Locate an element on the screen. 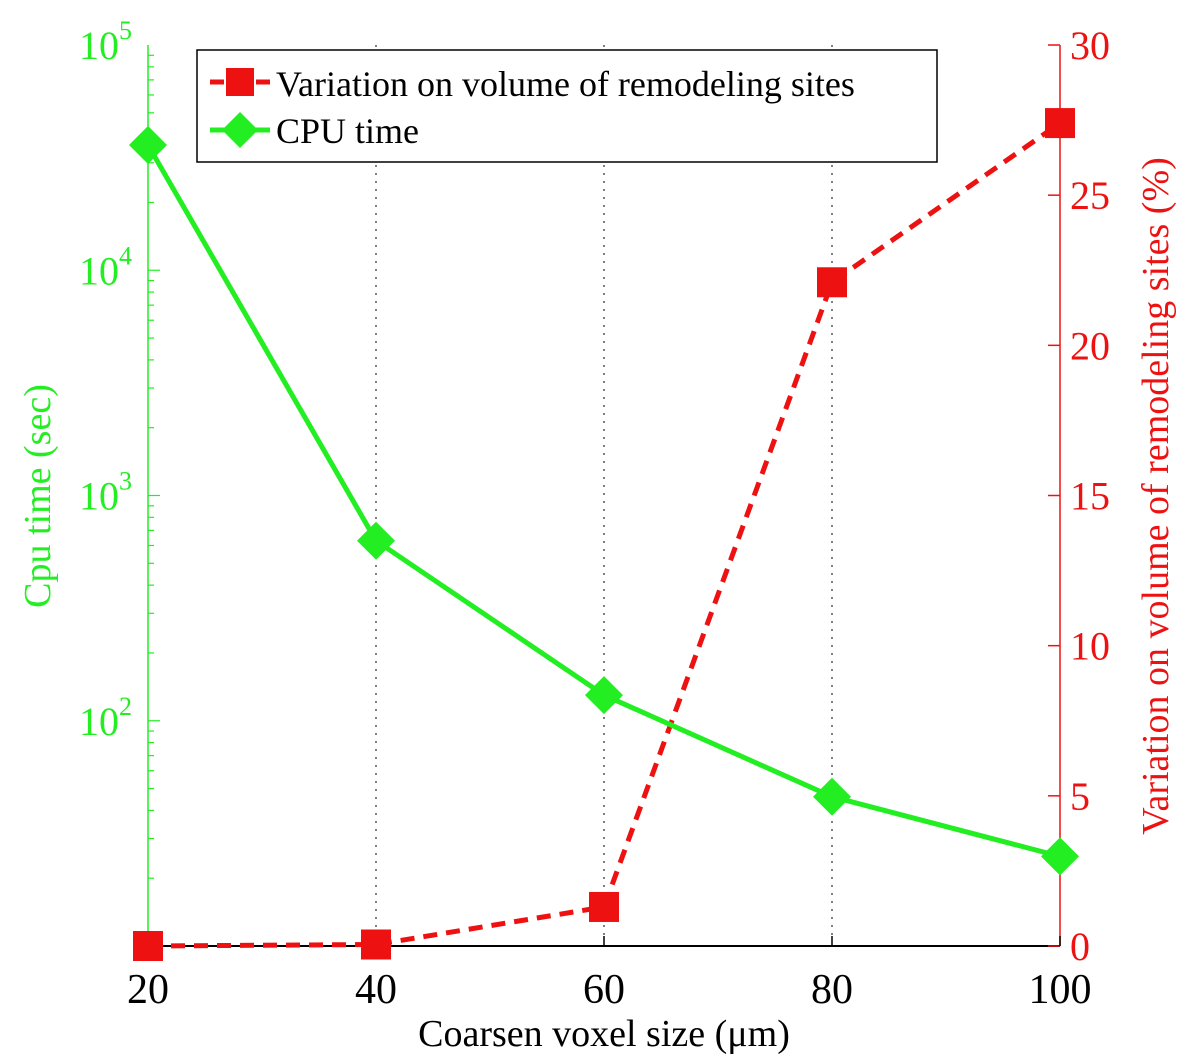 The image size is (1190, 1061). x-tick-label: 20 is located at coordinates (148, 990).